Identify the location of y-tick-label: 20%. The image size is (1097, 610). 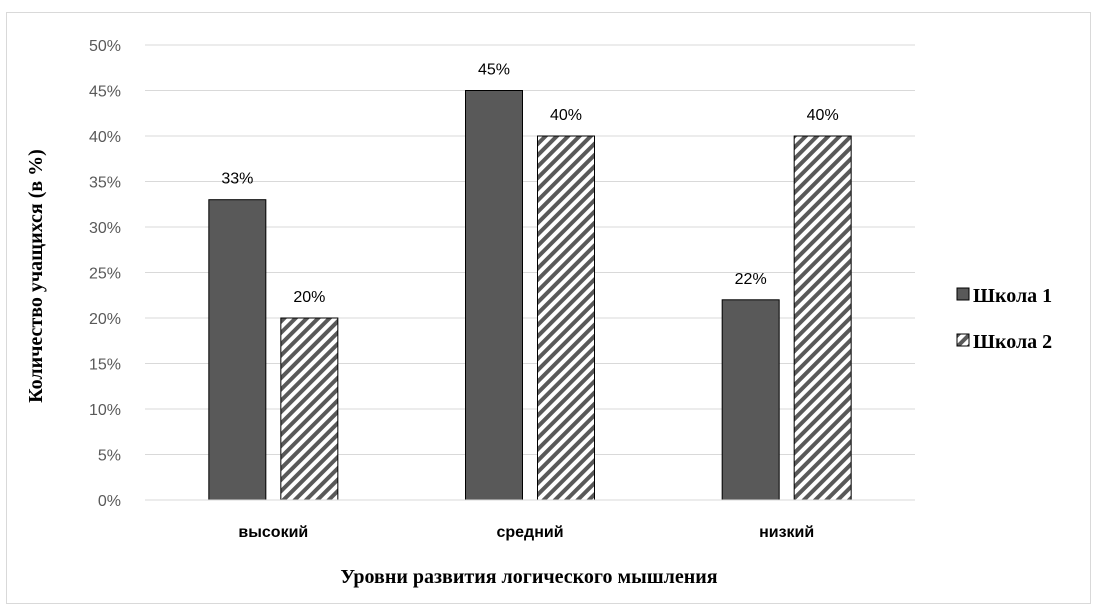
(105, 319).